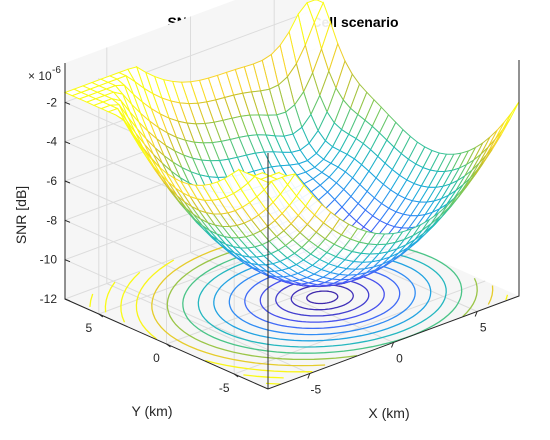 The width and height of the screenshot is (550, 440). What do you see at coordinates (269, 179) in the screenshot?
I see `surface-patch` at bounding box center [269, 179].